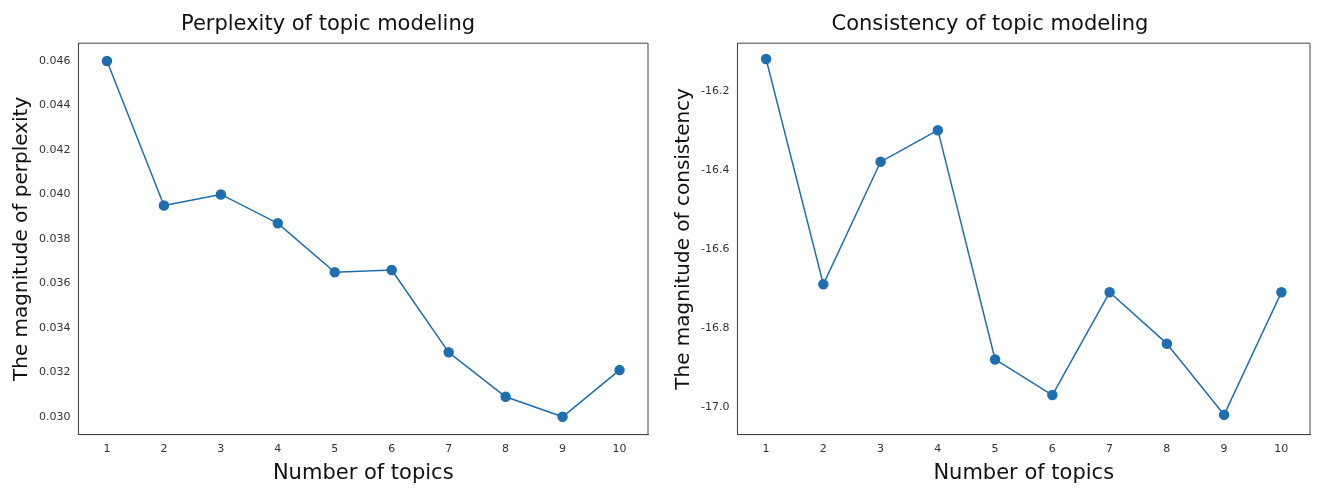  Describe the element at coordinates (990, 23) in the screenshot. I see `chart-title: Consistency of topic modeling` at that location.